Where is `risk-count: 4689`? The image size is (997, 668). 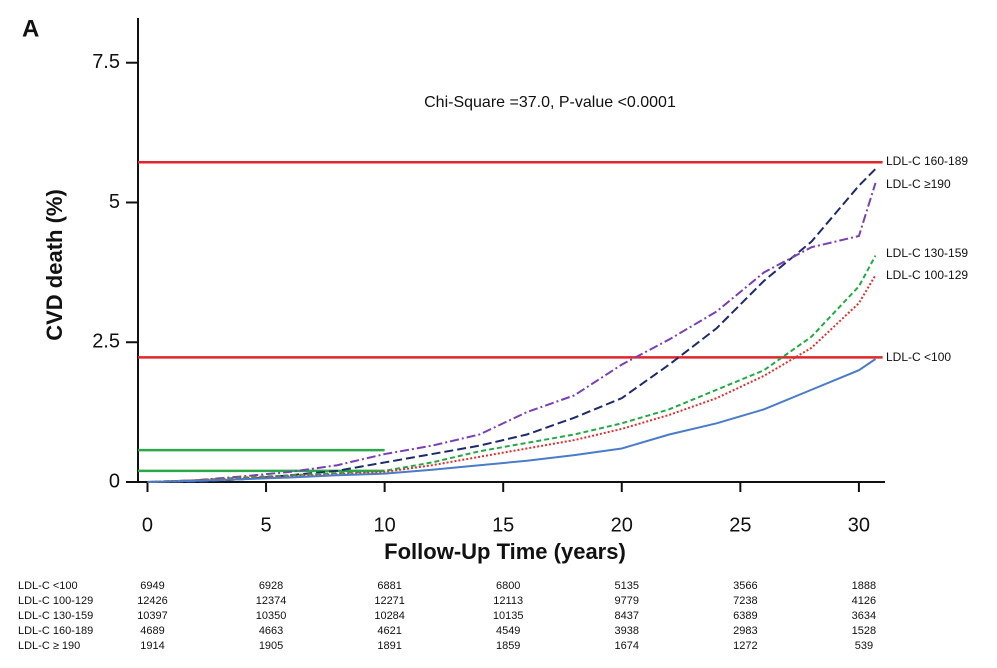
risk-count: 4689 is located at coordinates (152, 631).